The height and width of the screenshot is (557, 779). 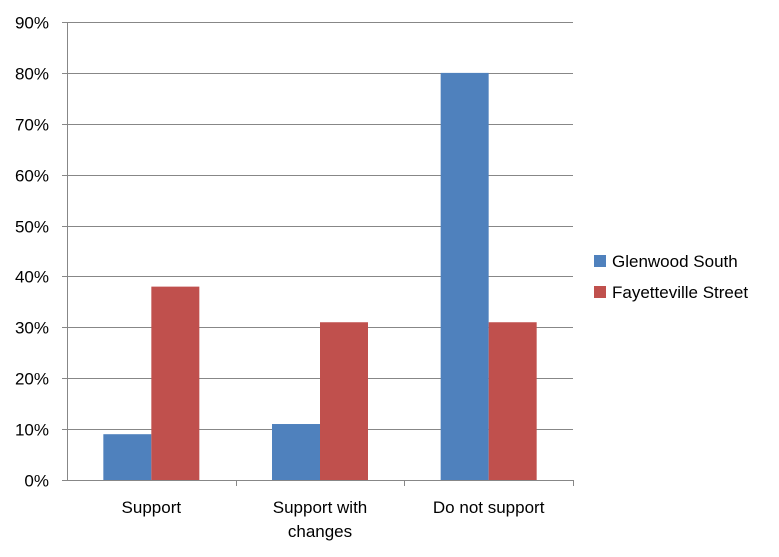 I want to click on x-tick-label: Support, so click(x=152, y=507).